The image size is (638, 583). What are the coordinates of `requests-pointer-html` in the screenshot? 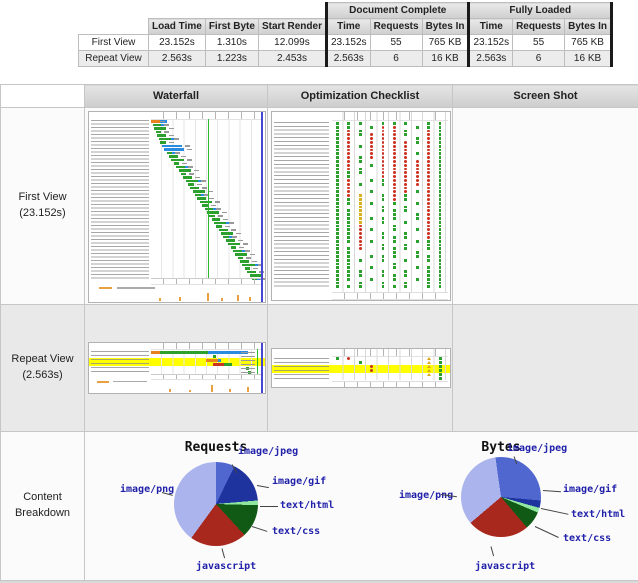 It's located at (269, 506).